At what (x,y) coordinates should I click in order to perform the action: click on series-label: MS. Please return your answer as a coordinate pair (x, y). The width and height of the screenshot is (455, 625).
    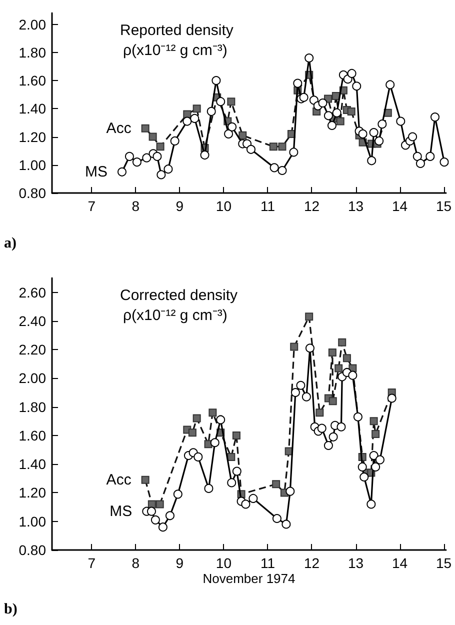
    Looking at the image, I should click on (96, 171).